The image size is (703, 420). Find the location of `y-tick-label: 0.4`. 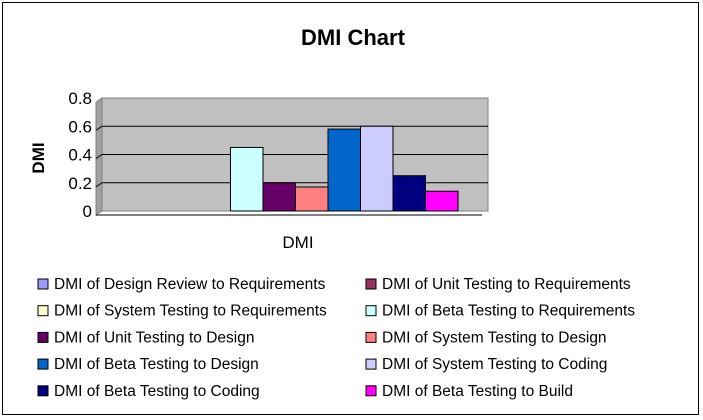

y-tick-label: 0.4 is located at coordinates (80, 155).